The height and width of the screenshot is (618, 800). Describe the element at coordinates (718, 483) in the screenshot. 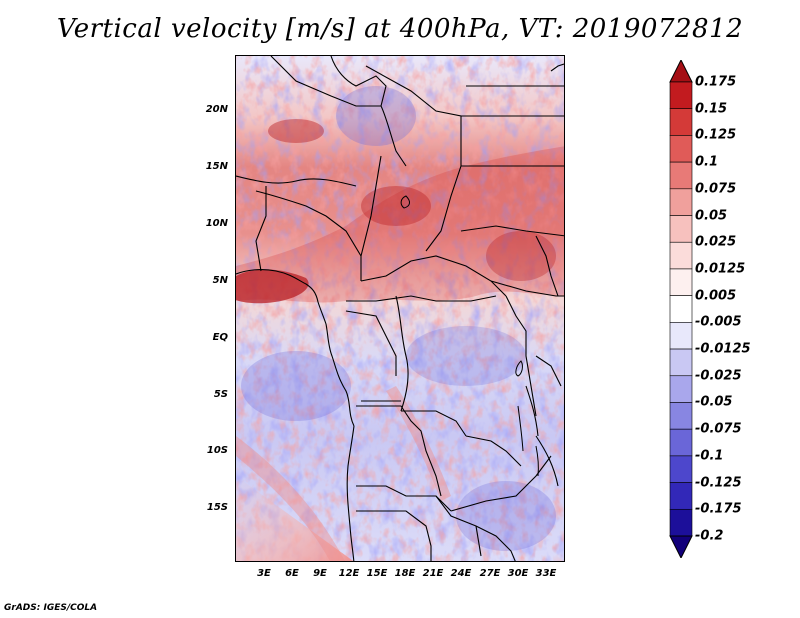

I see `colorbar-label: -0.125` at that location.